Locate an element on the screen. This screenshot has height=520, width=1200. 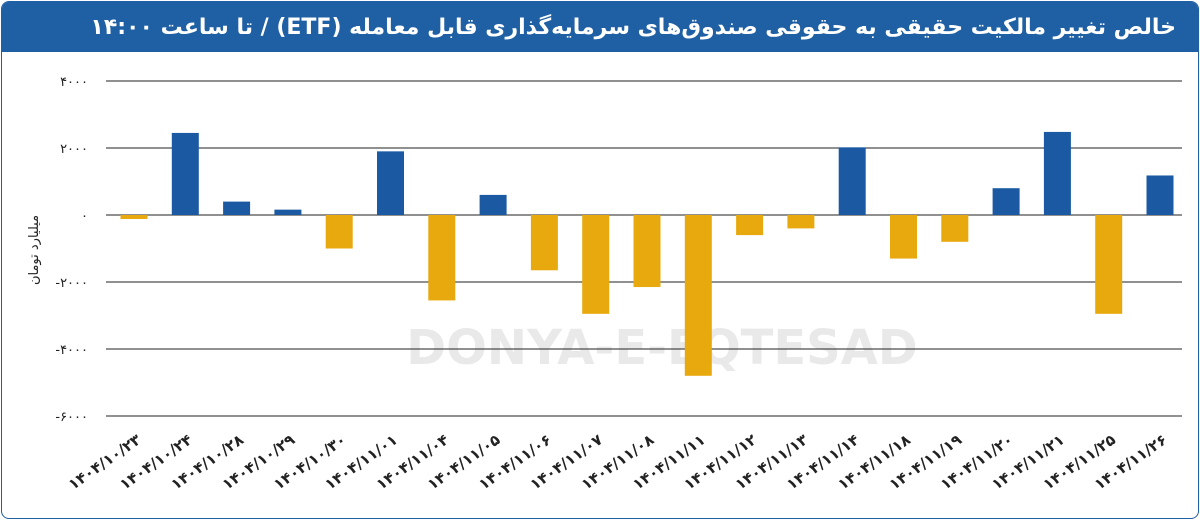
y-tick-label: -۴۰۰۰ is located at coordinates (71, 350).